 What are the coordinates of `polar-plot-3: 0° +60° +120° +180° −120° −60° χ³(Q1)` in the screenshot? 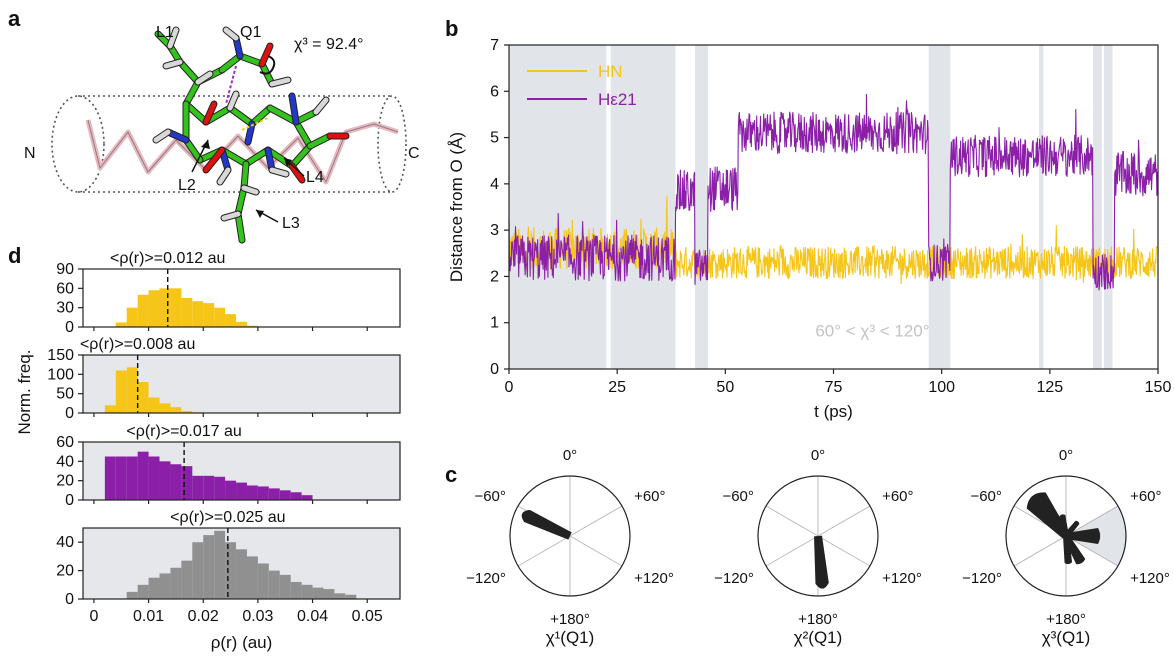 It's located at (1066, 547).